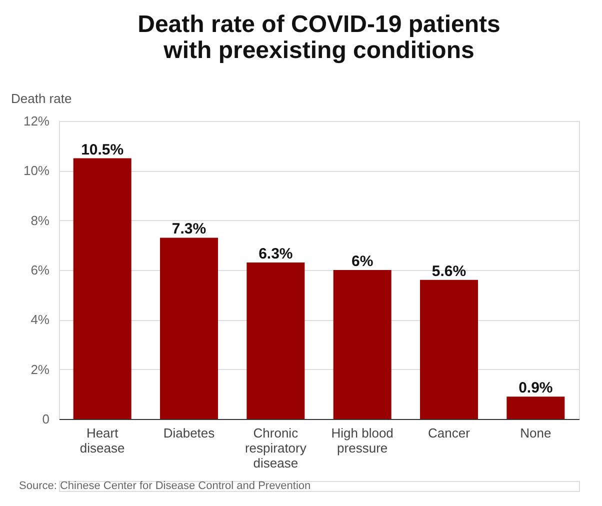 The height and width of the screenshot is (506, 602). I want to click on y-tick-label: 0, so click(46, 419).